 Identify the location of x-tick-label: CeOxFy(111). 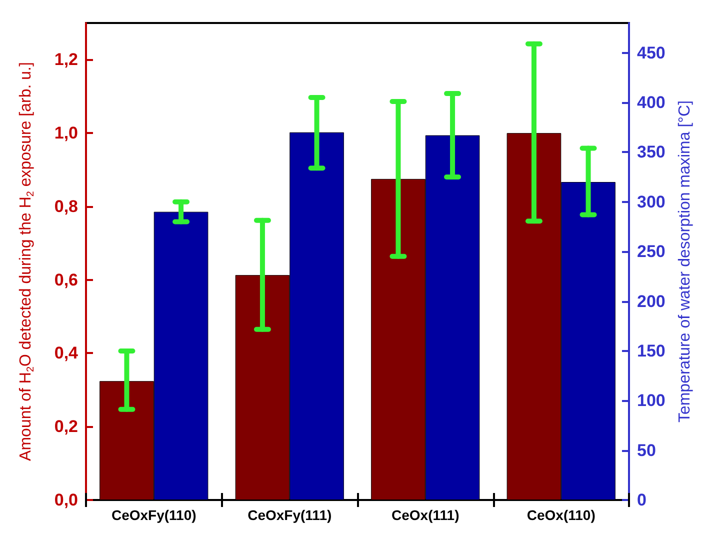
(290, 515).